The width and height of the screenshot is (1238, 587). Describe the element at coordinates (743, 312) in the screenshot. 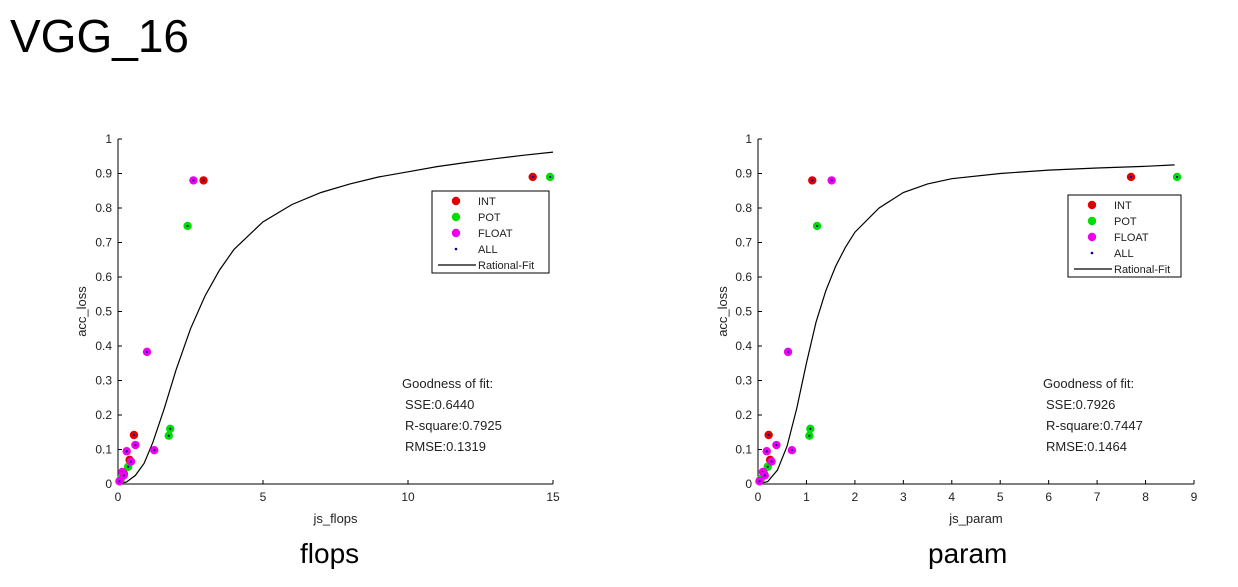

I see `y-tick-label: 0.5` at that location.